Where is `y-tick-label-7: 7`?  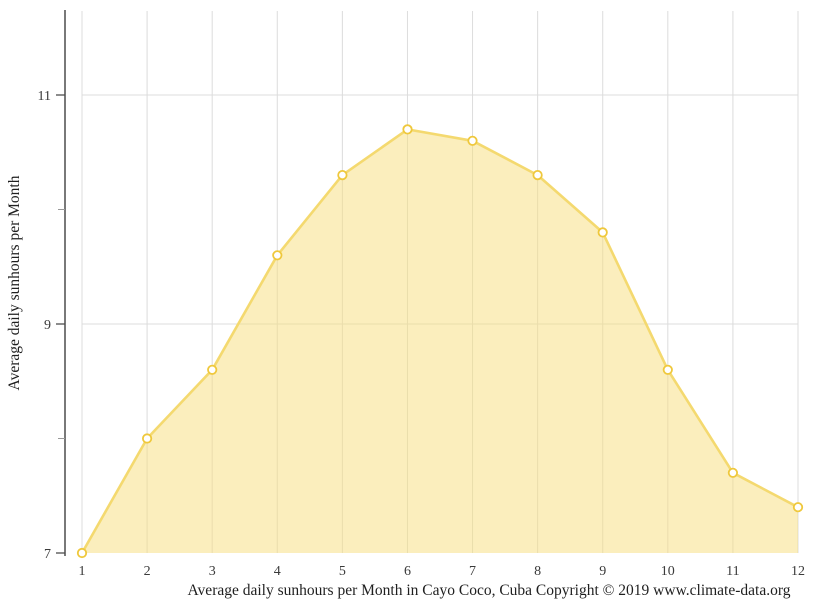 y-tick-label-7: 7 is located at coordinates (47, 554).